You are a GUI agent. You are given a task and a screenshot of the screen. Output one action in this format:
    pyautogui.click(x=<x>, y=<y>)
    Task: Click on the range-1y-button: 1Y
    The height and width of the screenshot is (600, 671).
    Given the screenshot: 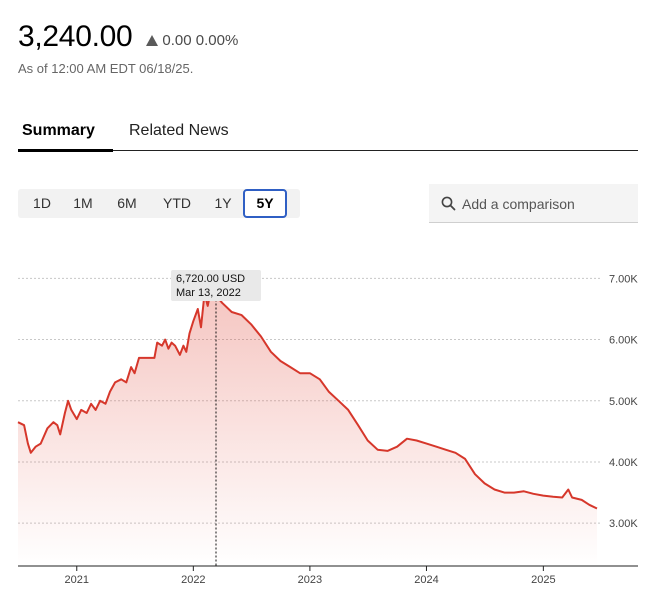 What is the action you would take?
    pyautogui.click(x=223, y=203)
    